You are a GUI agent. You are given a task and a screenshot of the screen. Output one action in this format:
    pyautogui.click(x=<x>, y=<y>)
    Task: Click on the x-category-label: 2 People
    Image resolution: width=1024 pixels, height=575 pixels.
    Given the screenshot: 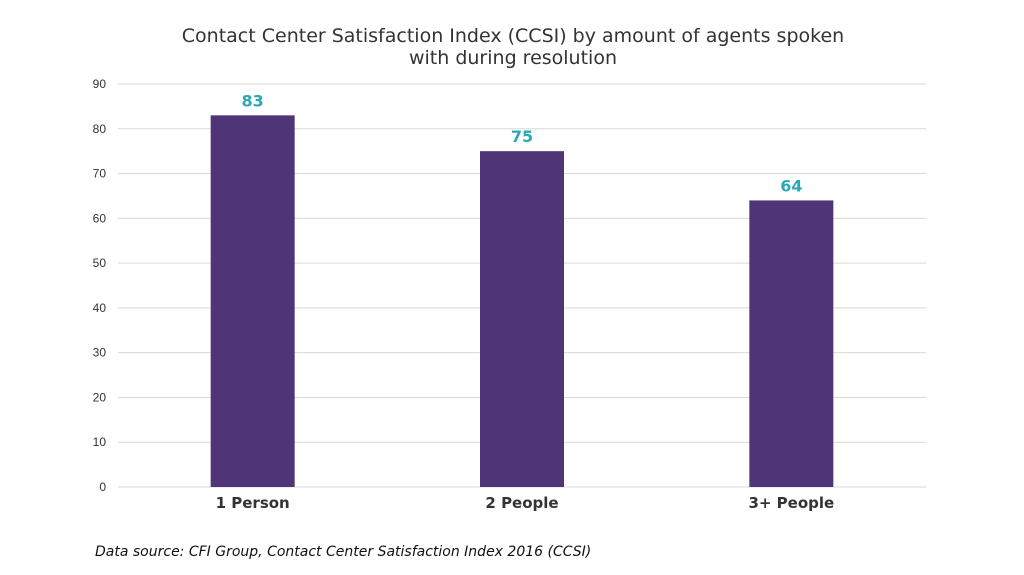 What is the action you would take?
    pyautogui.click(x=521, y=503)
    